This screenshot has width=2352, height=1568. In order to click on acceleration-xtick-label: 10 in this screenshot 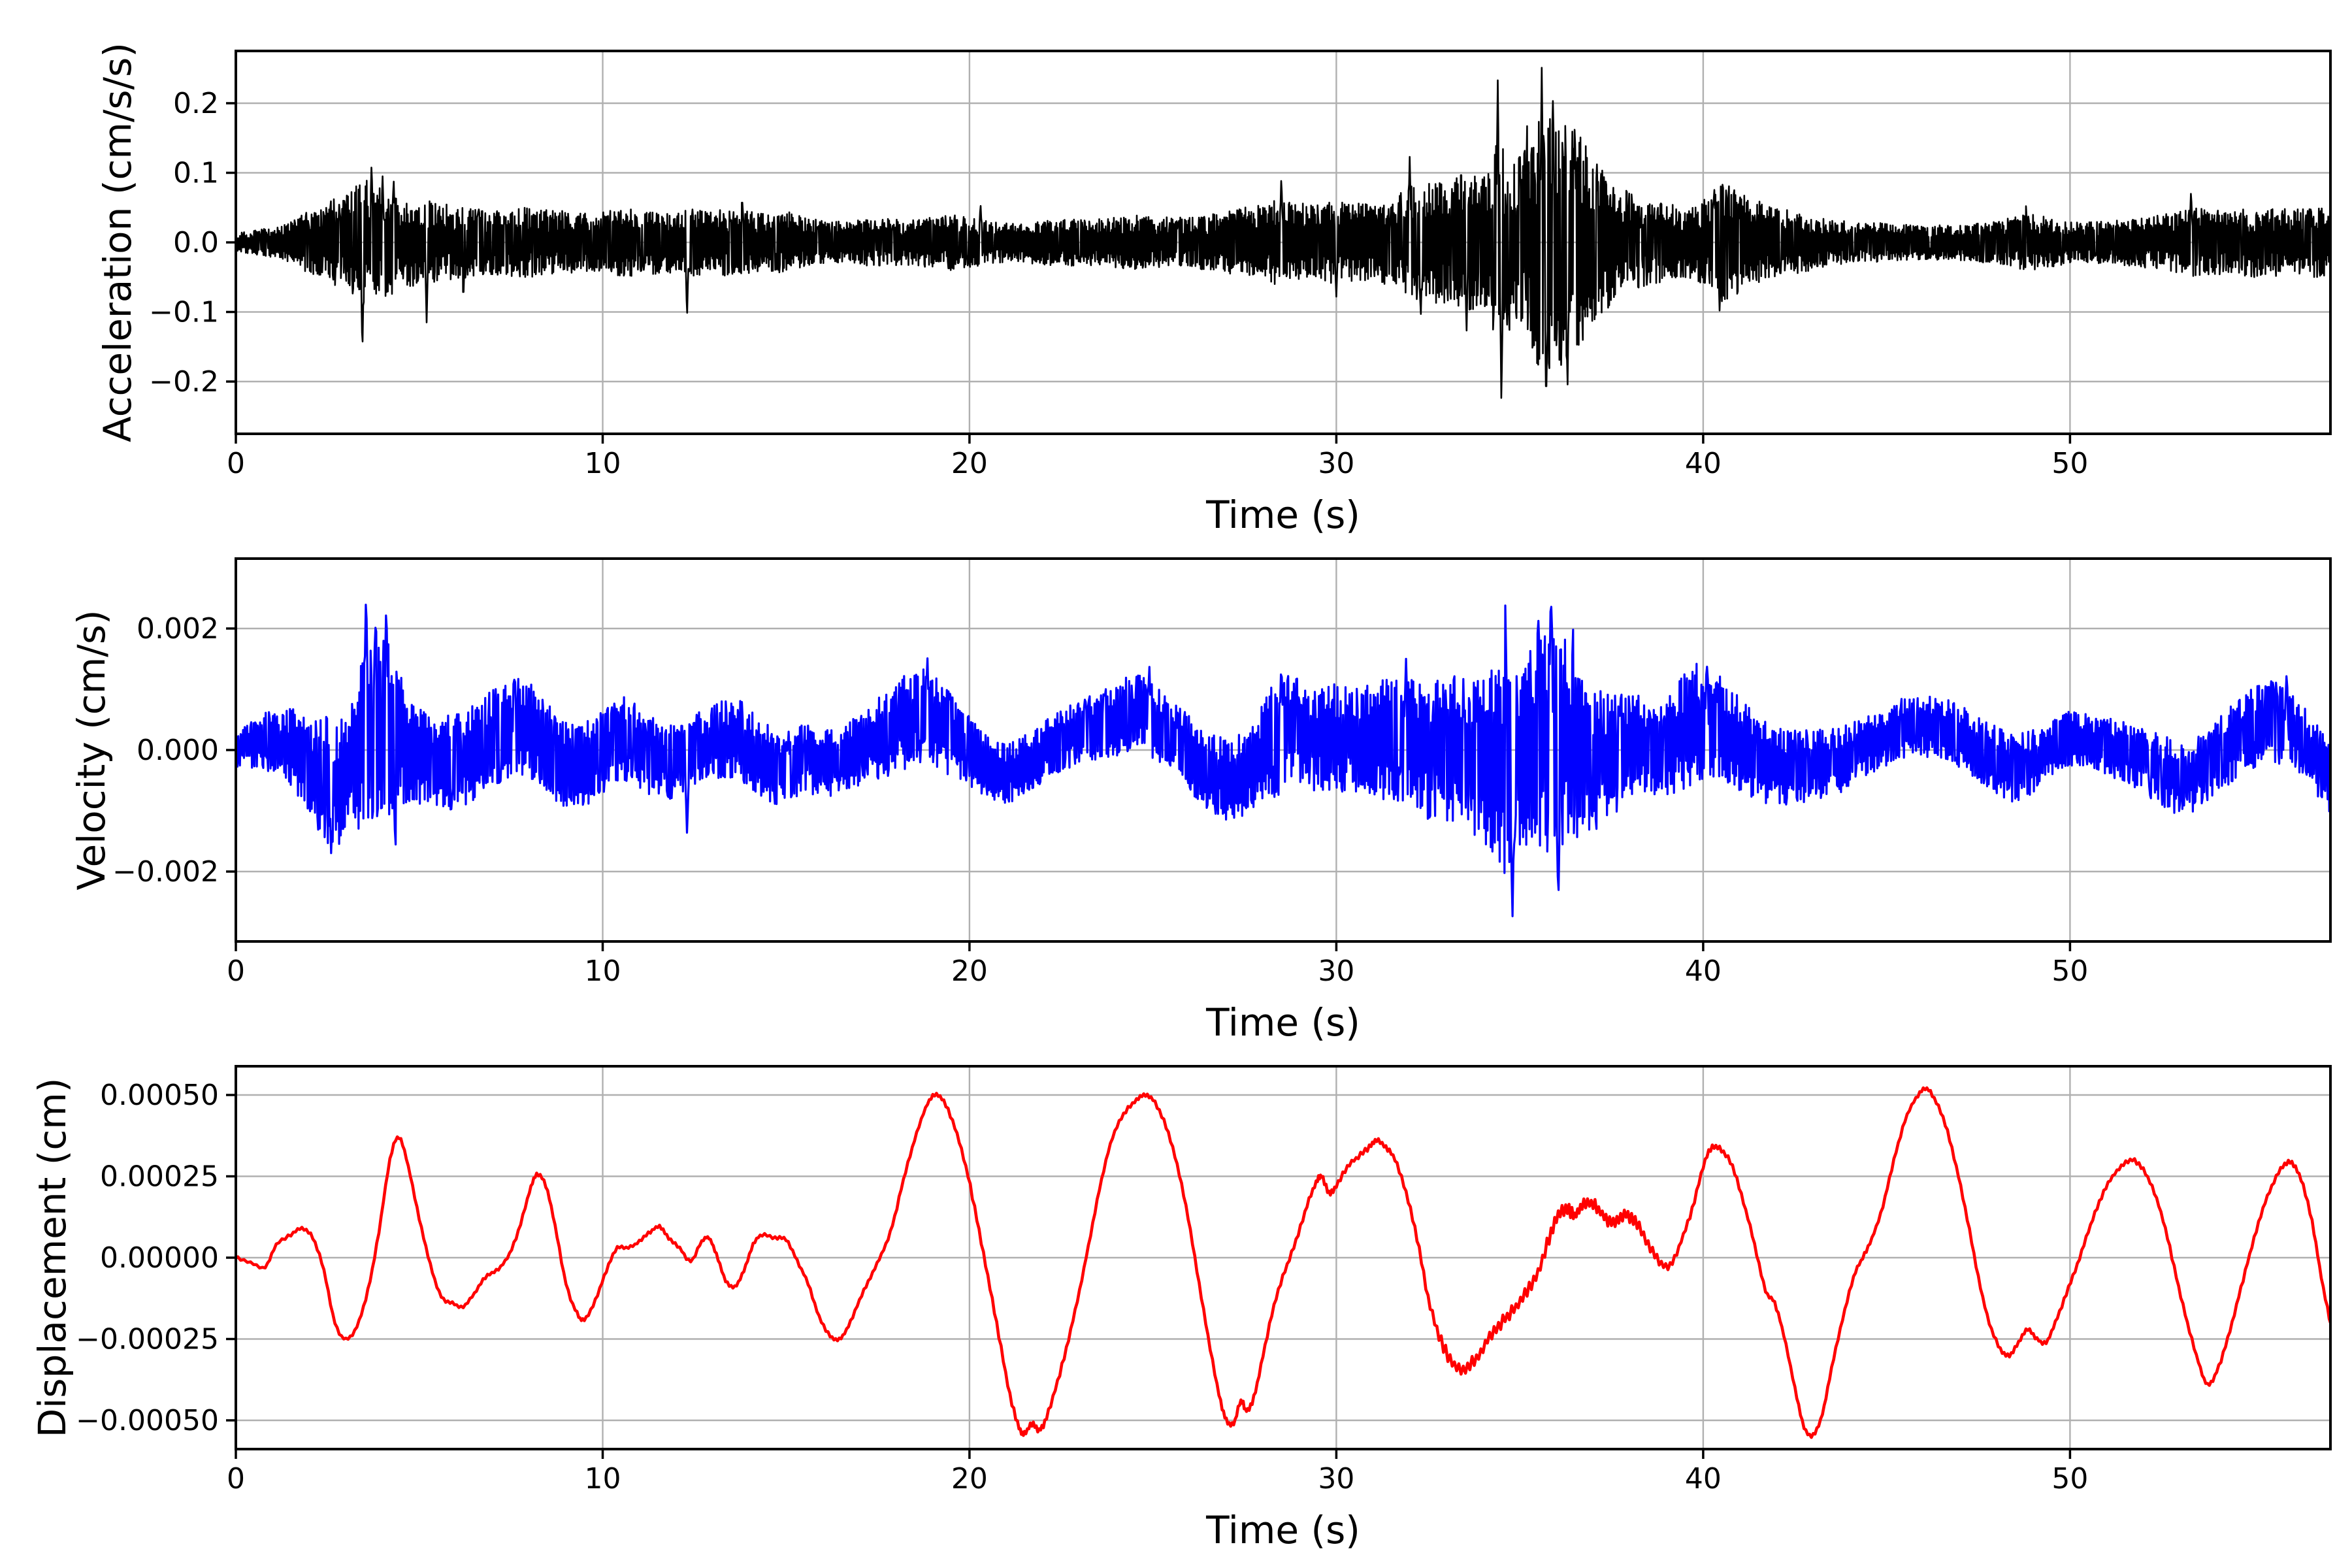, I will do `click(603, 463)`.